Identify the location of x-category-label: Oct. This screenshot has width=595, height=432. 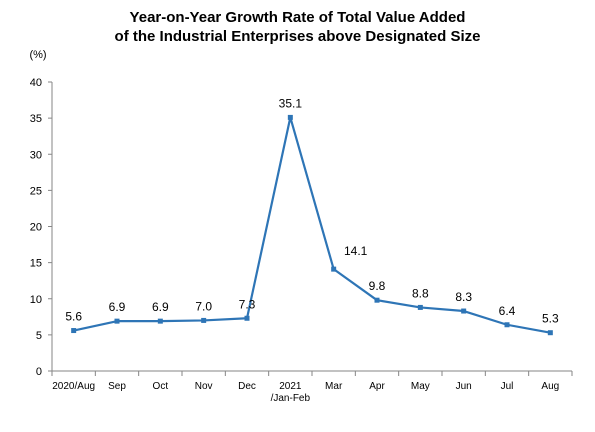
(161, 386).